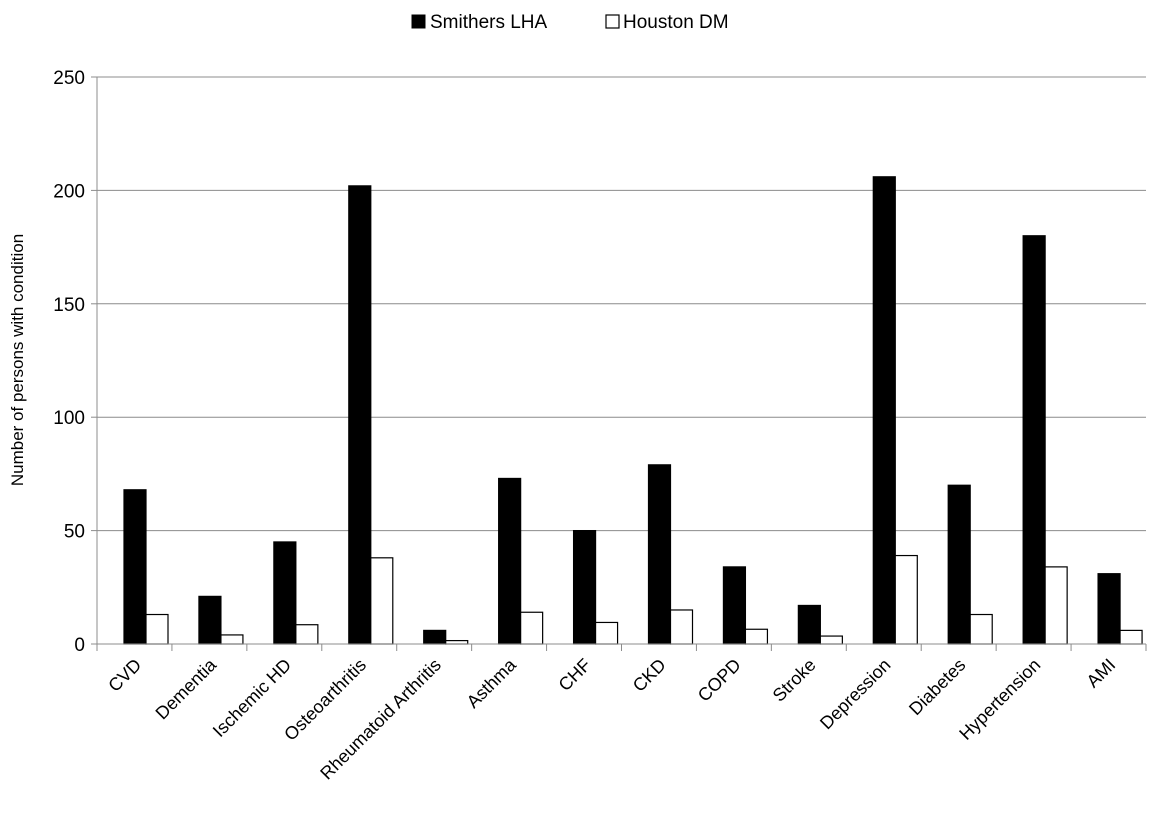 The width and height of the screenshot is (1153, 837). Describe the element at coordinates (959, 564) in the screenshot. I see `bar-smithers-lha-diabetes` at that location.